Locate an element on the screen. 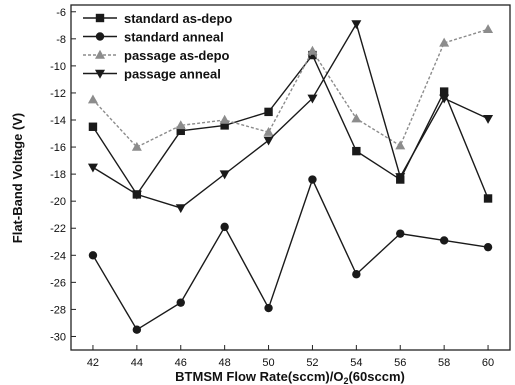 This screenshot has height=385, width=515. x-tick-label: 56 is located at coordinates (400, 363).